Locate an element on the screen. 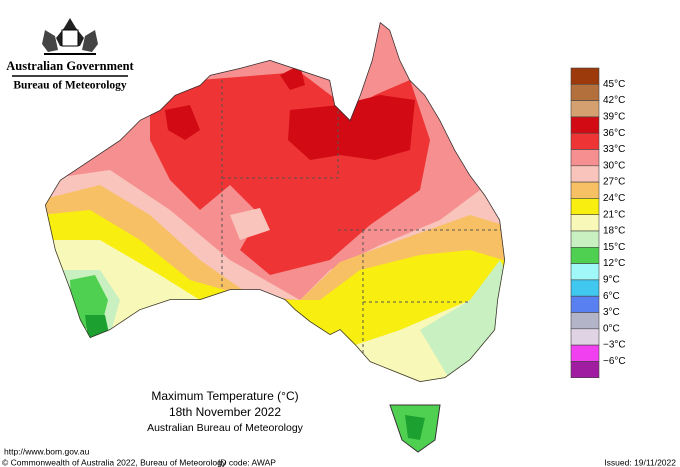 The image size is (680, 467). legend-label: 33°C is located at coordinates (614, 149).